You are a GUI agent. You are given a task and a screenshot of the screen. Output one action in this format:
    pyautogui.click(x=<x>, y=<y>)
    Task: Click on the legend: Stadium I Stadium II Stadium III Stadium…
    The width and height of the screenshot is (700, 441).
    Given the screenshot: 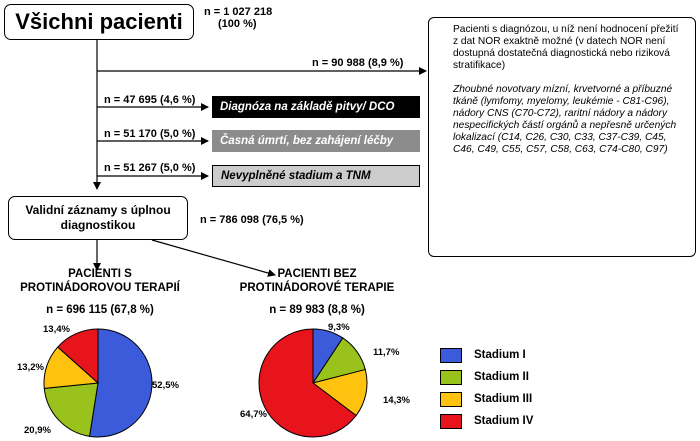 What is the action you would take?
    pyautogui.click(x=510, y=392)
    